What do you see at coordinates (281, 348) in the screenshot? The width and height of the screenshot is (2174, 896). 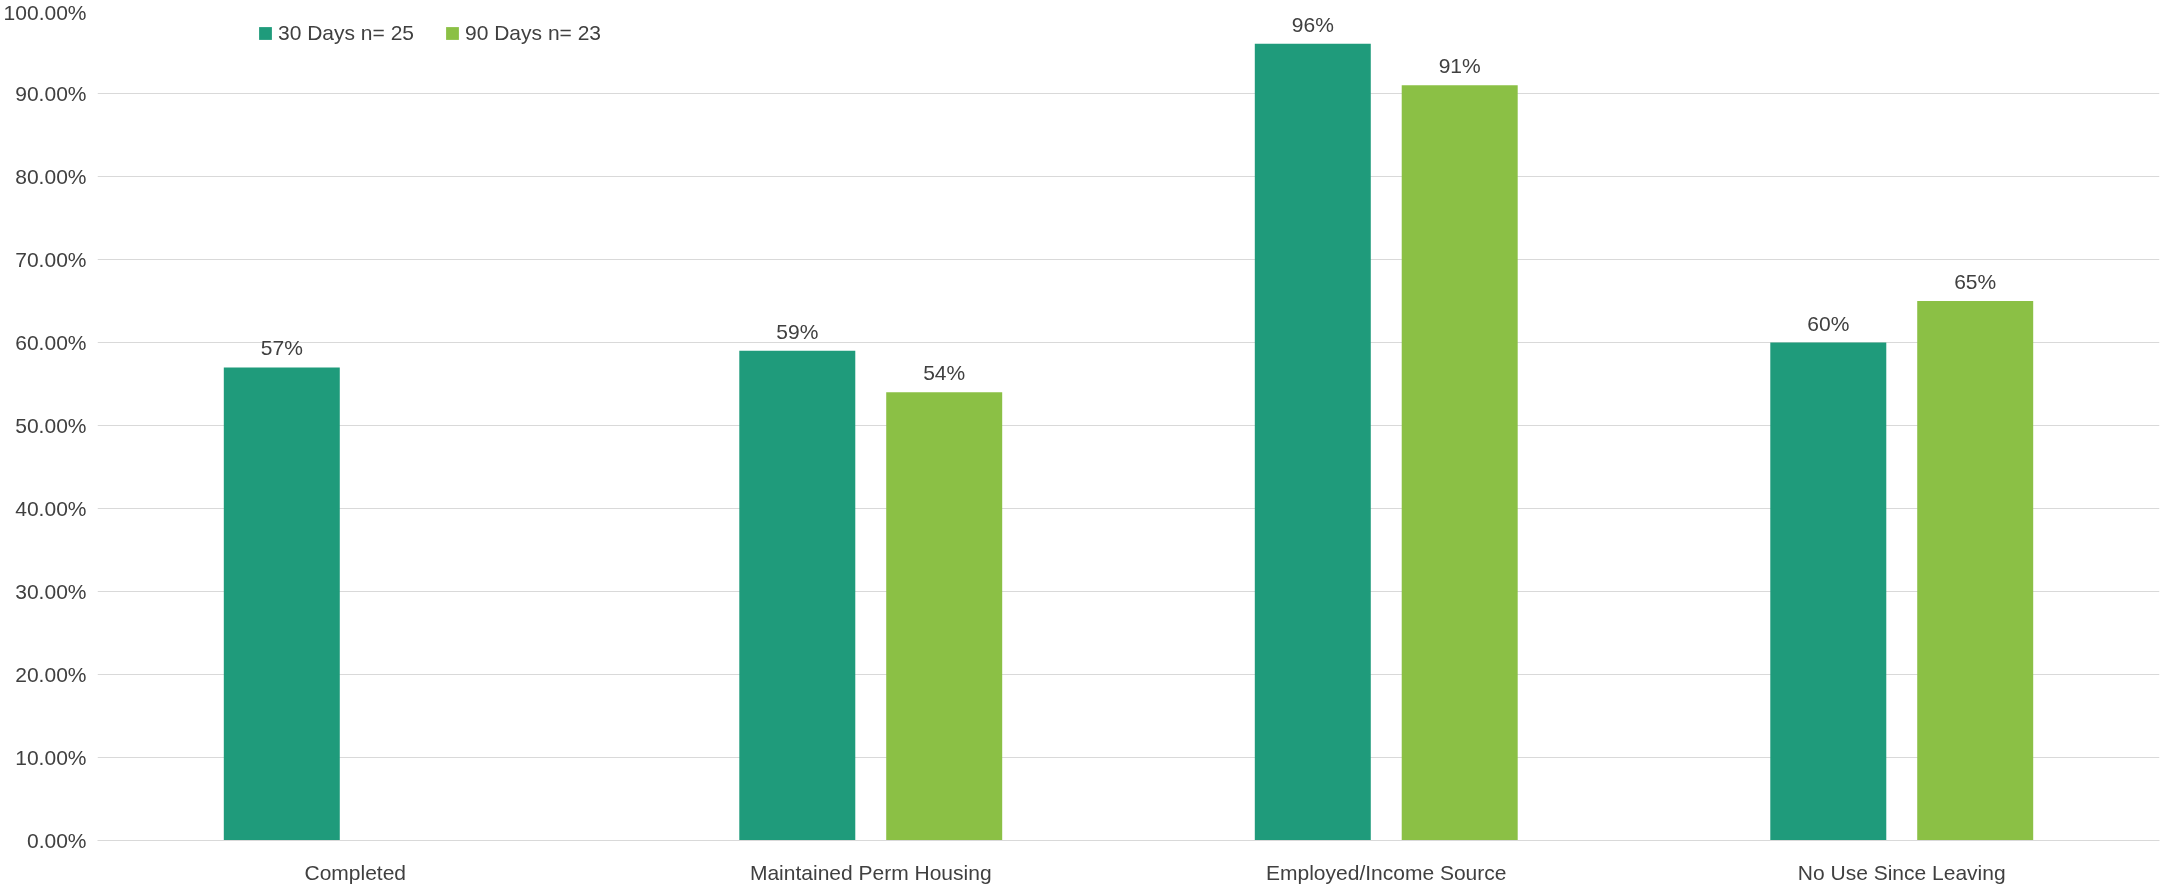 I see `data-label: 57%` at bounding box center [281, 348].